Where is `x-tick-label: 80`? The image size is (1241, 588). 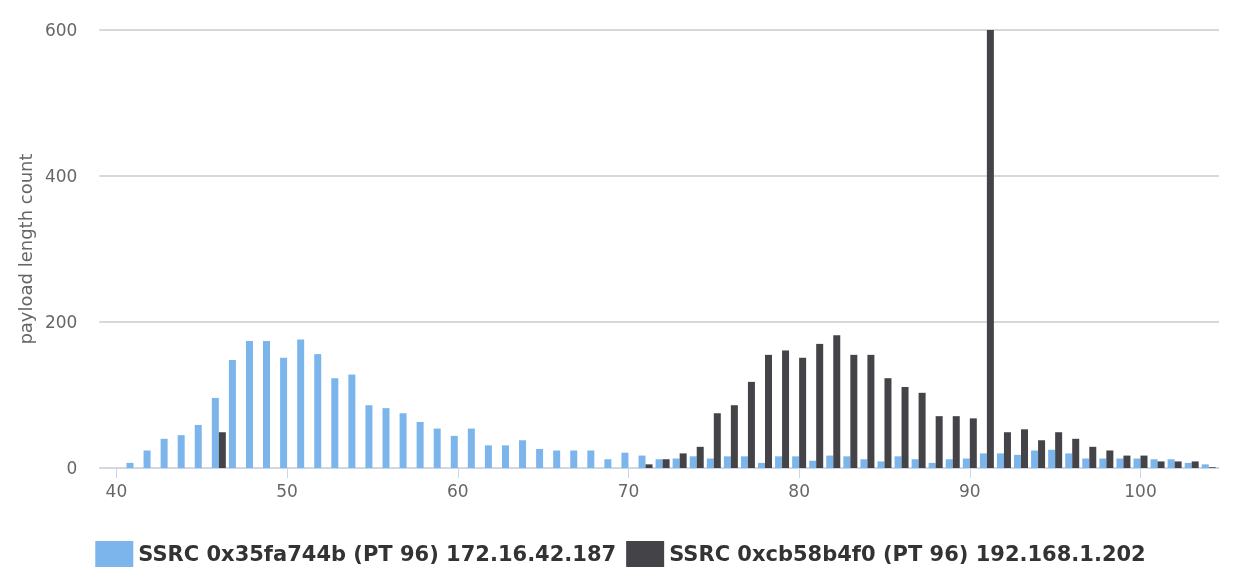 x-tick-label: 80 is located at coordinates (799, 490).